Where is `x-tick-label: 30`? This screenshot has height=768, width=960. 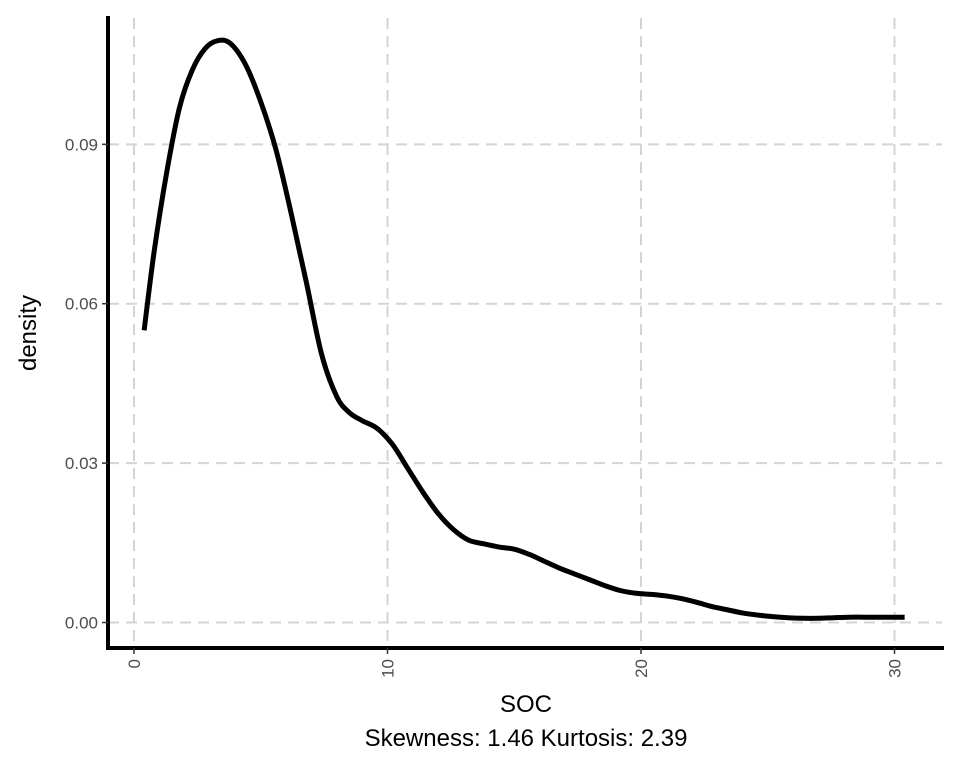 x-tick-label: 30 is located at coordinates (895, 668).